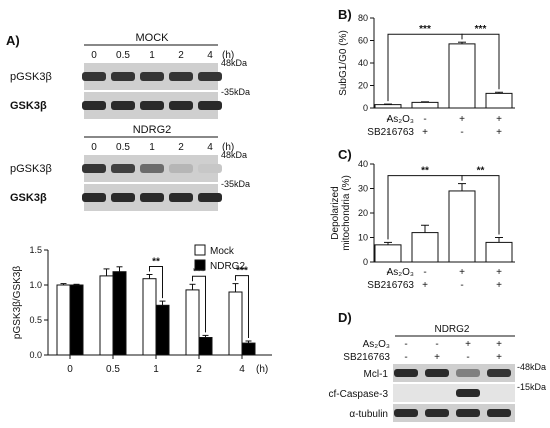  What do you see at coordinates (345, 317) in the screenshot?
I see `panel-label-d: D)` at bounding box center [345, 317].